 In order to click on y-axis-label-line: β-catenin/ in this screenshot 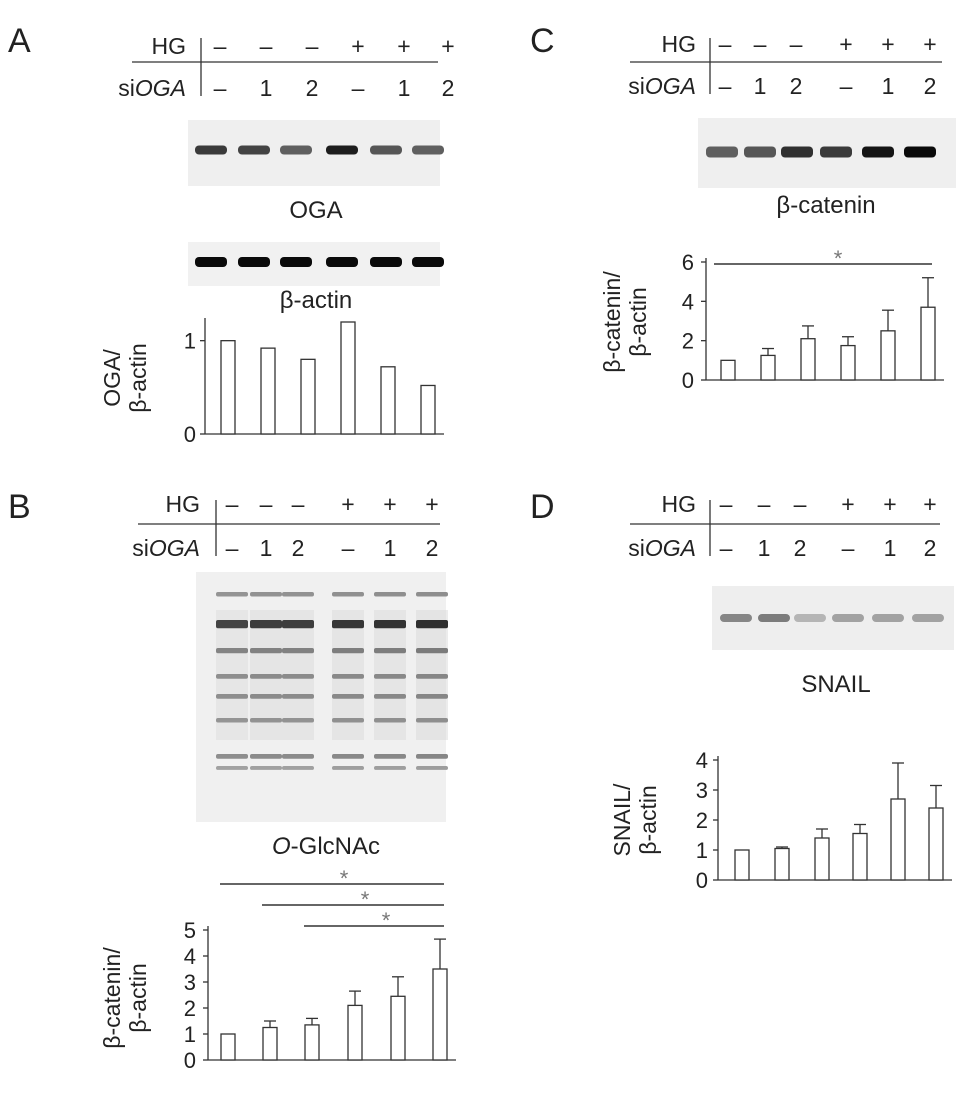, I will do `click(112, 998)`.